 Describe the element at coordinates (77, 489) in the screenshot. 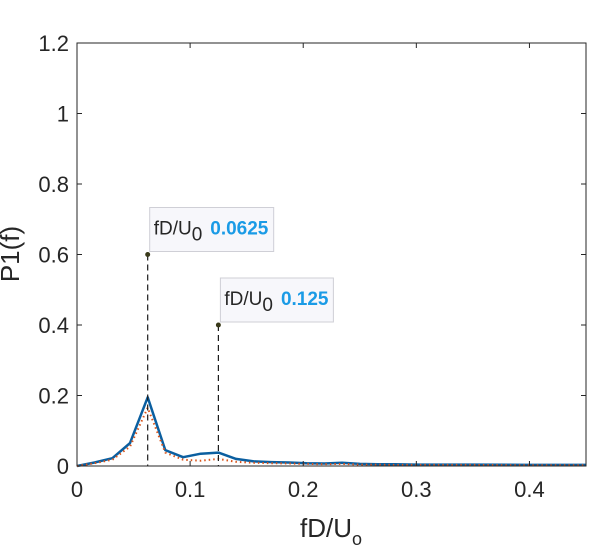

I see `x-tick-label: 0` at that location.